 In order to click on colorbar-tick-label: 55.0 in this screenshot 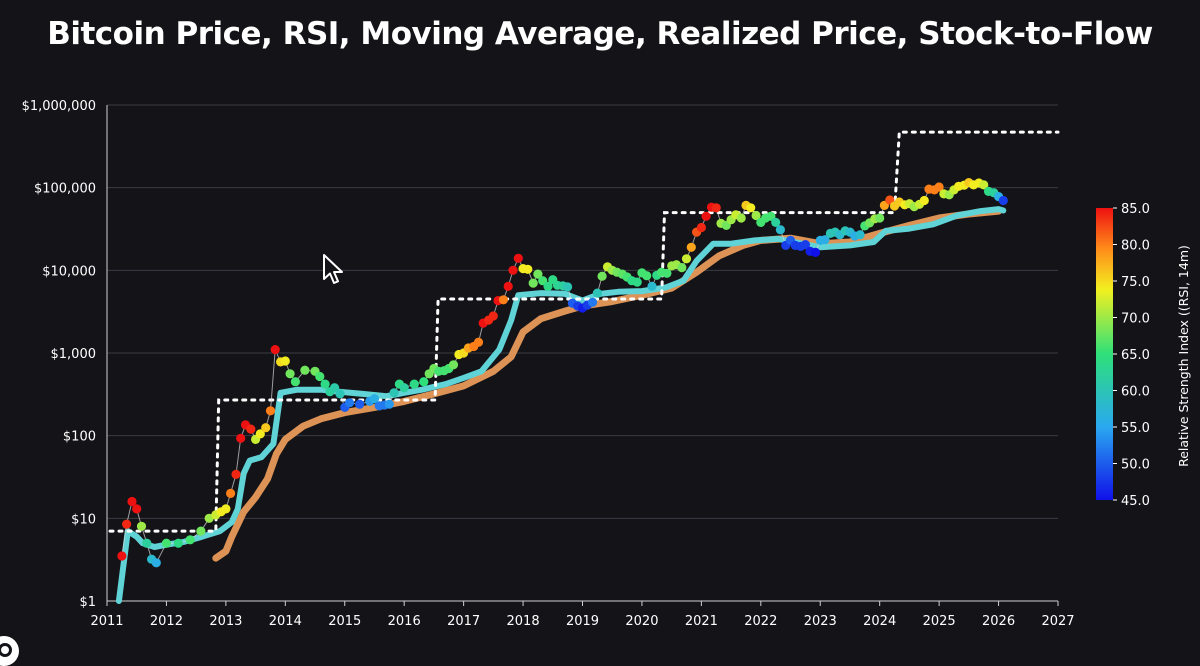, I will do `click(1135, 428)`.